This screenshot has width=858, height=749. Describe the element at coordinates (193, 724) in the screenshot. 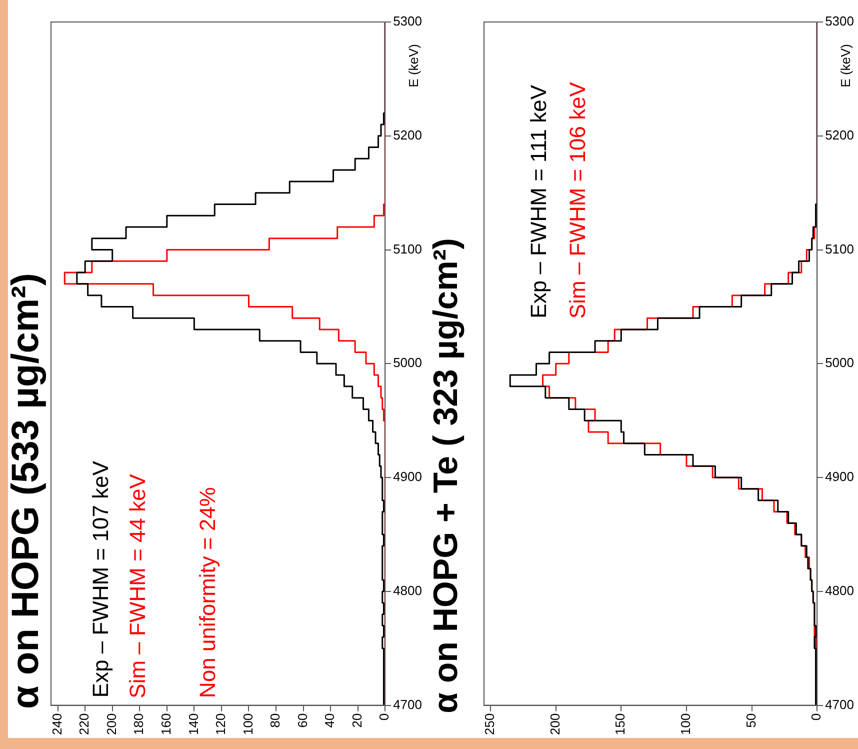

I see `x-tick-label: 140` at that location.